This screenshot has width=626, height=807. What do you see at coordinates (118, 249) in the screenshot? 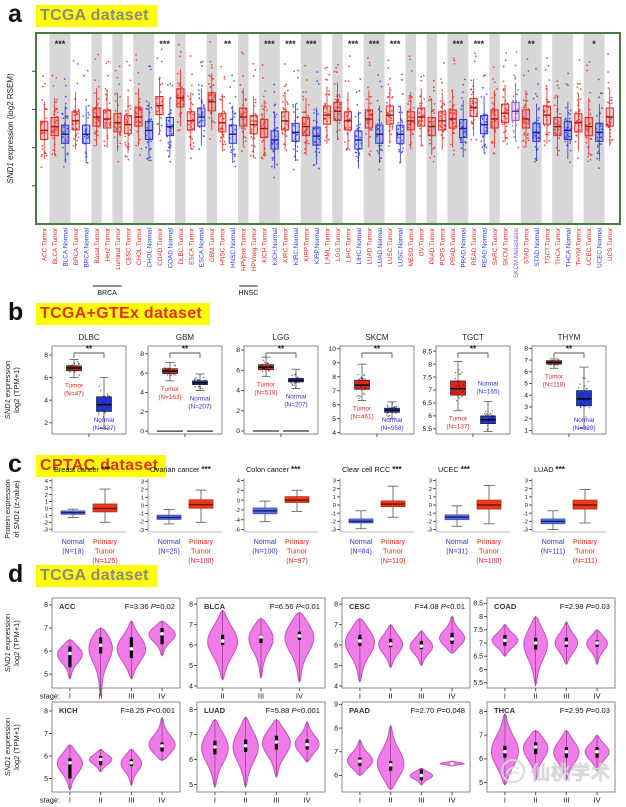
I see `svg-text: Luminal.Tumor` at bounding box center [118, 249].